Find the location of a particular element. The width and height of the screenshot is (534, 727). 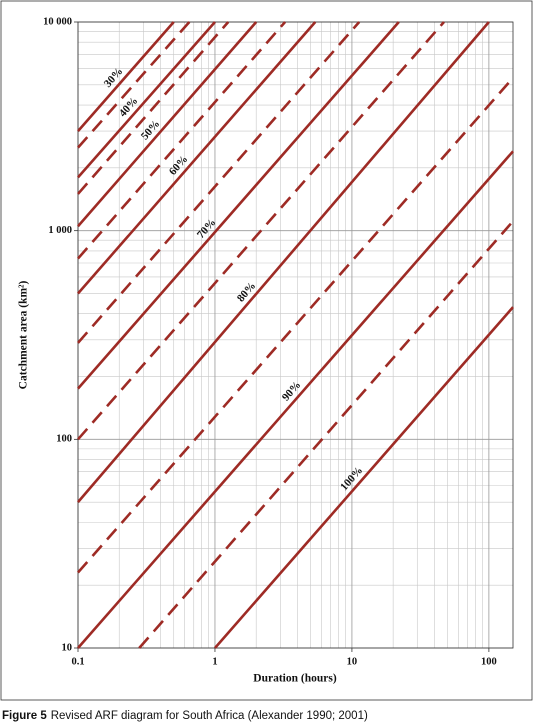

y-tick-label: 10 is located at coordinates (67, 647).